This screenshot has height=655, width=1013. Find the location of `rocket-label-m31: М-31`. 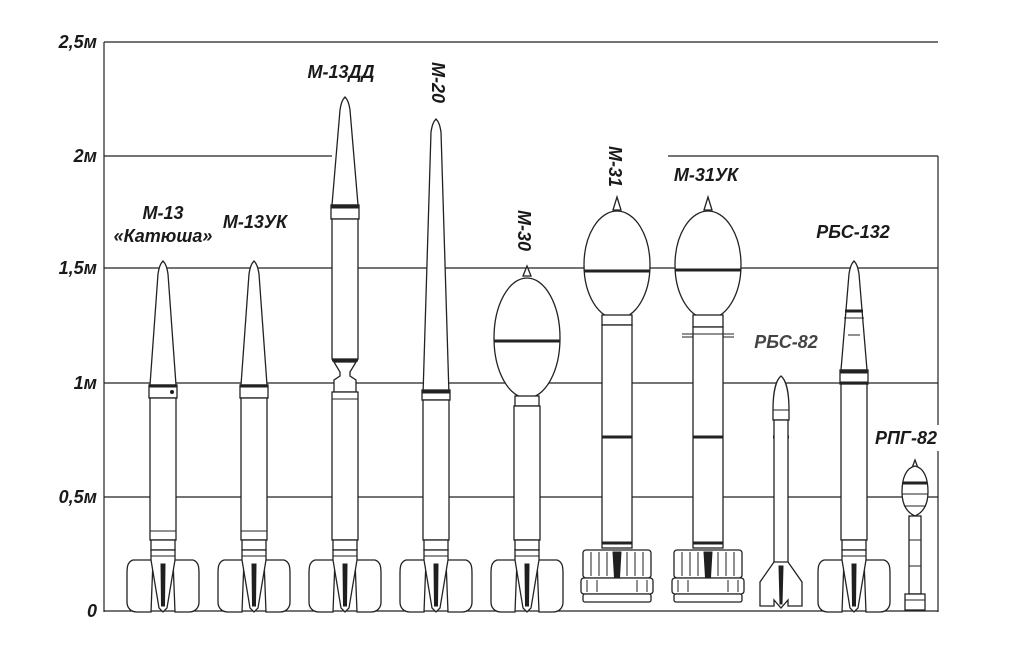

rocket-label-m31: М-31 is located at coordinates (615, 166).